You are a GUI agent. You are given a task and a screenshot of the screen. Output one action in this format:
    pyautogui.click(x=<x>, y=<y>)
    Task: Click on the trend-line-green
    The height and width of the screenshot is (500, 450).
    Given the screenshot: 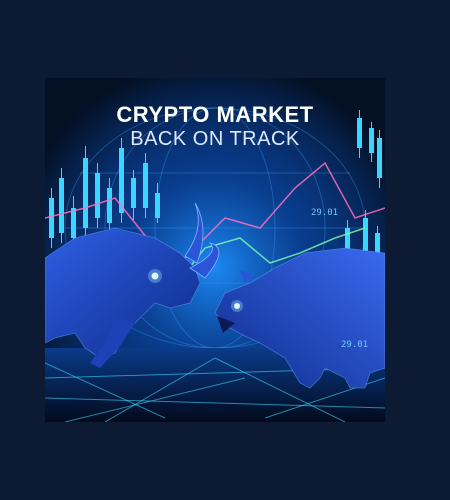 What is the action you would take?
    pyautogui.click(x=265, y=263)
    